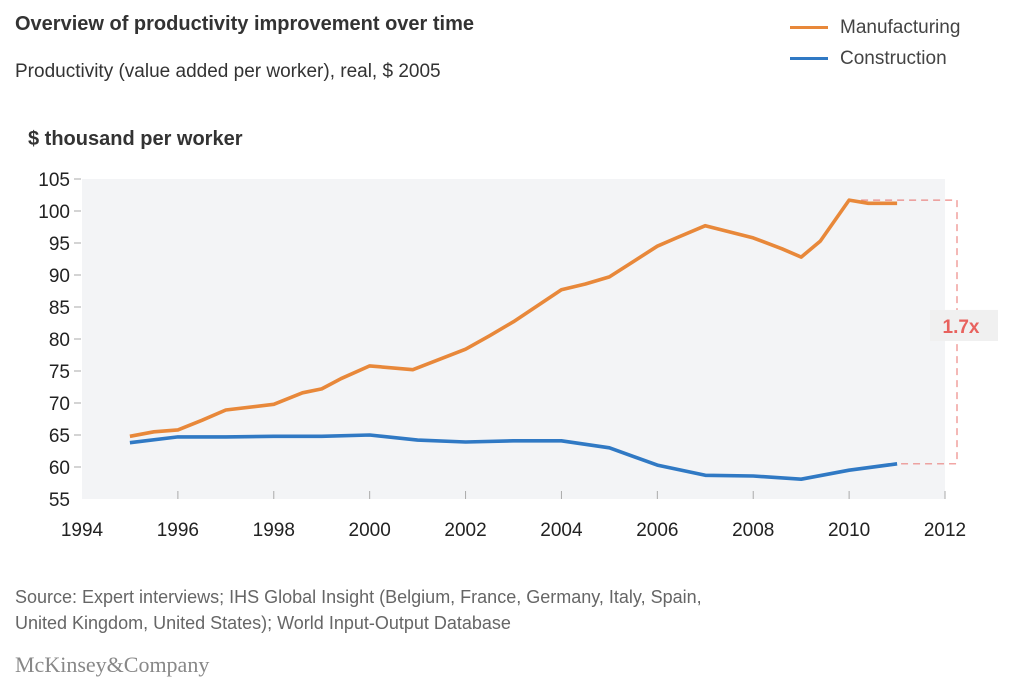 The width and height of the screenshot is (1024, 688). Describe the element at coordinates (561, 530) in the screenshot. I see `x-tick-label: 2004` at that location.